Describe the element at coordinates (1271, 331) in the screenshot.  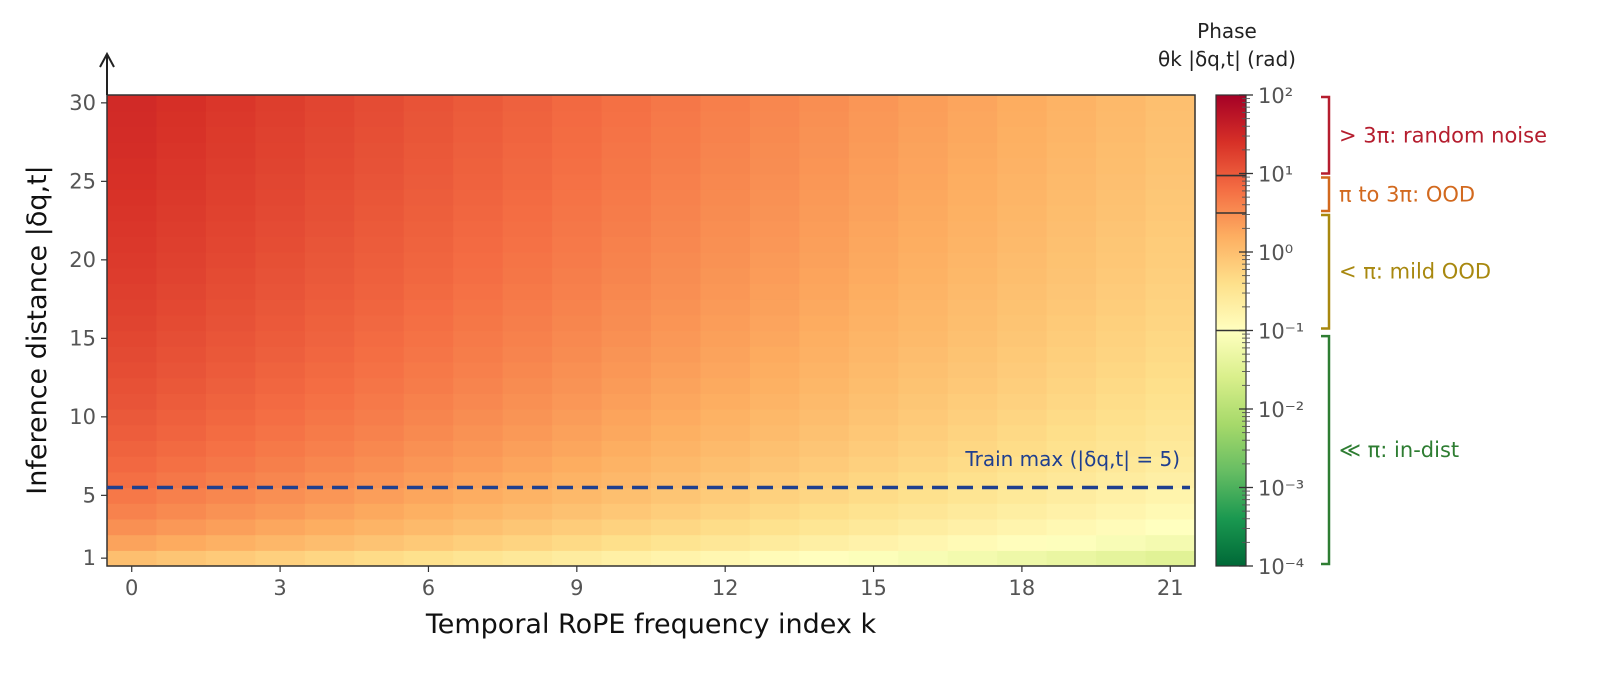
I see `colorbar-ticks: 10² 10¹ 10⁰ 10⁻¹ 10⁻² 10⁻³ 10⁻⁴` at that location.